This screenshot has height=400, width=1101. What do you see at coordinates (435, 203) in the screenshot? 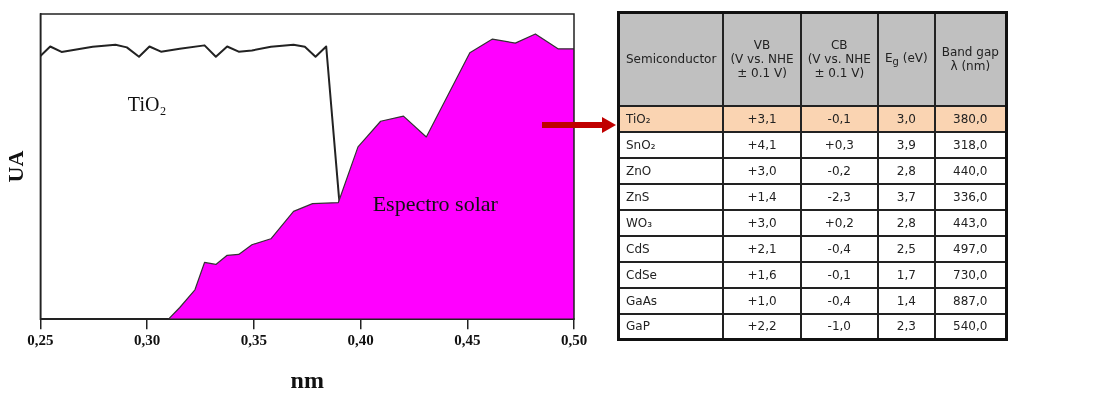
I see `series-label: Espectro solar` at bounding box center [435, 203].